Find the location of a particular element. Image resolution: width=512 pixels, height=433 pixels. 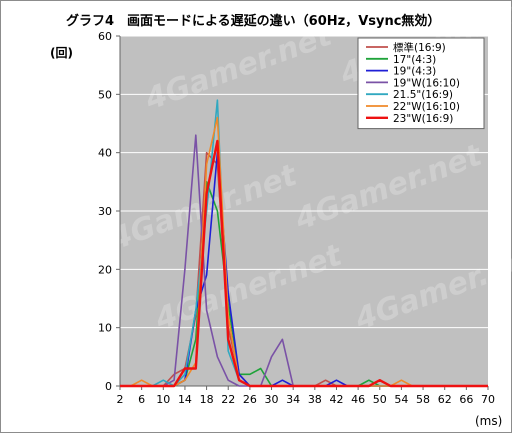

y-axis-unit-label: (回) is located at coordinates (61, 53).